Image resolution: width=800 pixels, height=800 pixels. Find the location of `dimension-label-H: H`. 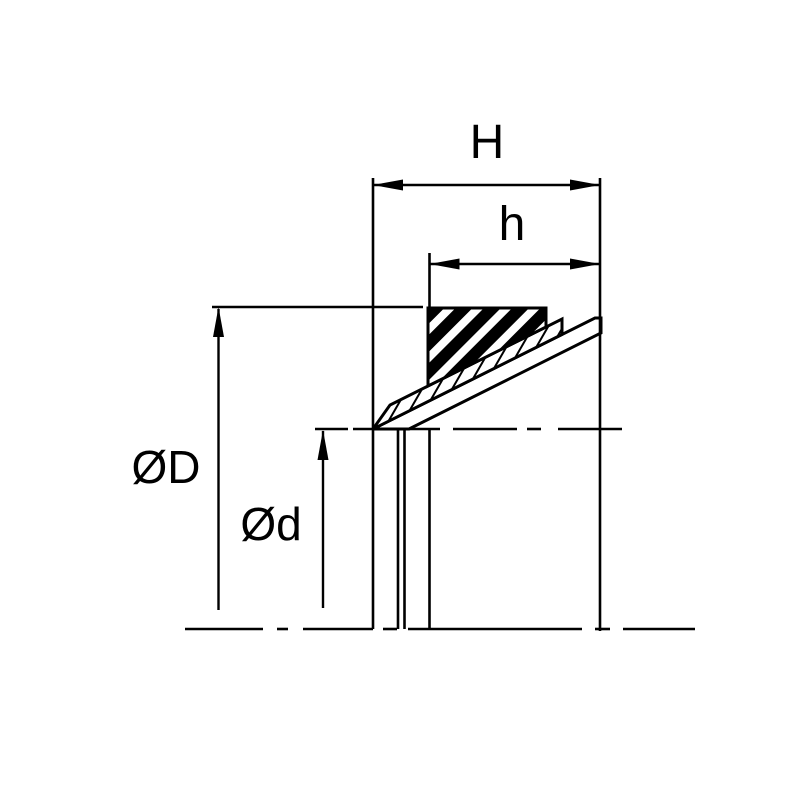

dimension-label-H: H is located at coordinates (487, 142).